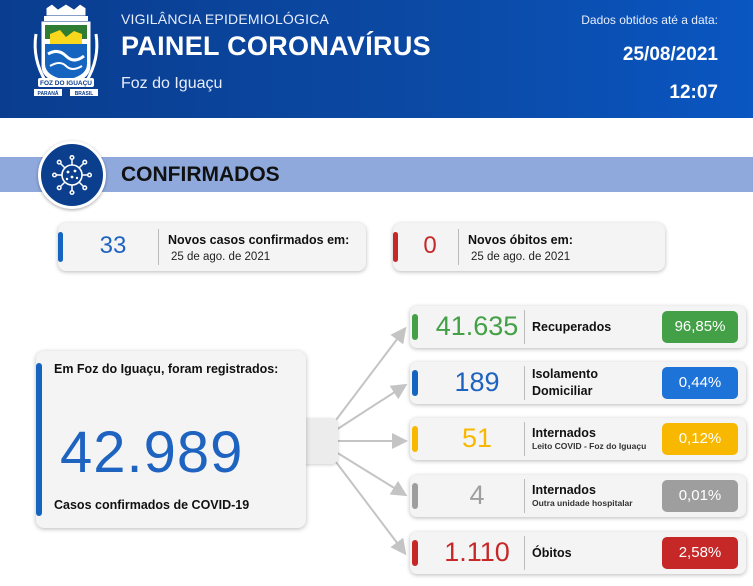 This screenshot has height=586, width=753. Describe the element at coordinates (700, 439) in the screenshot. I see `hospitalized-covid-percent-badge: 0,12%` at that location.